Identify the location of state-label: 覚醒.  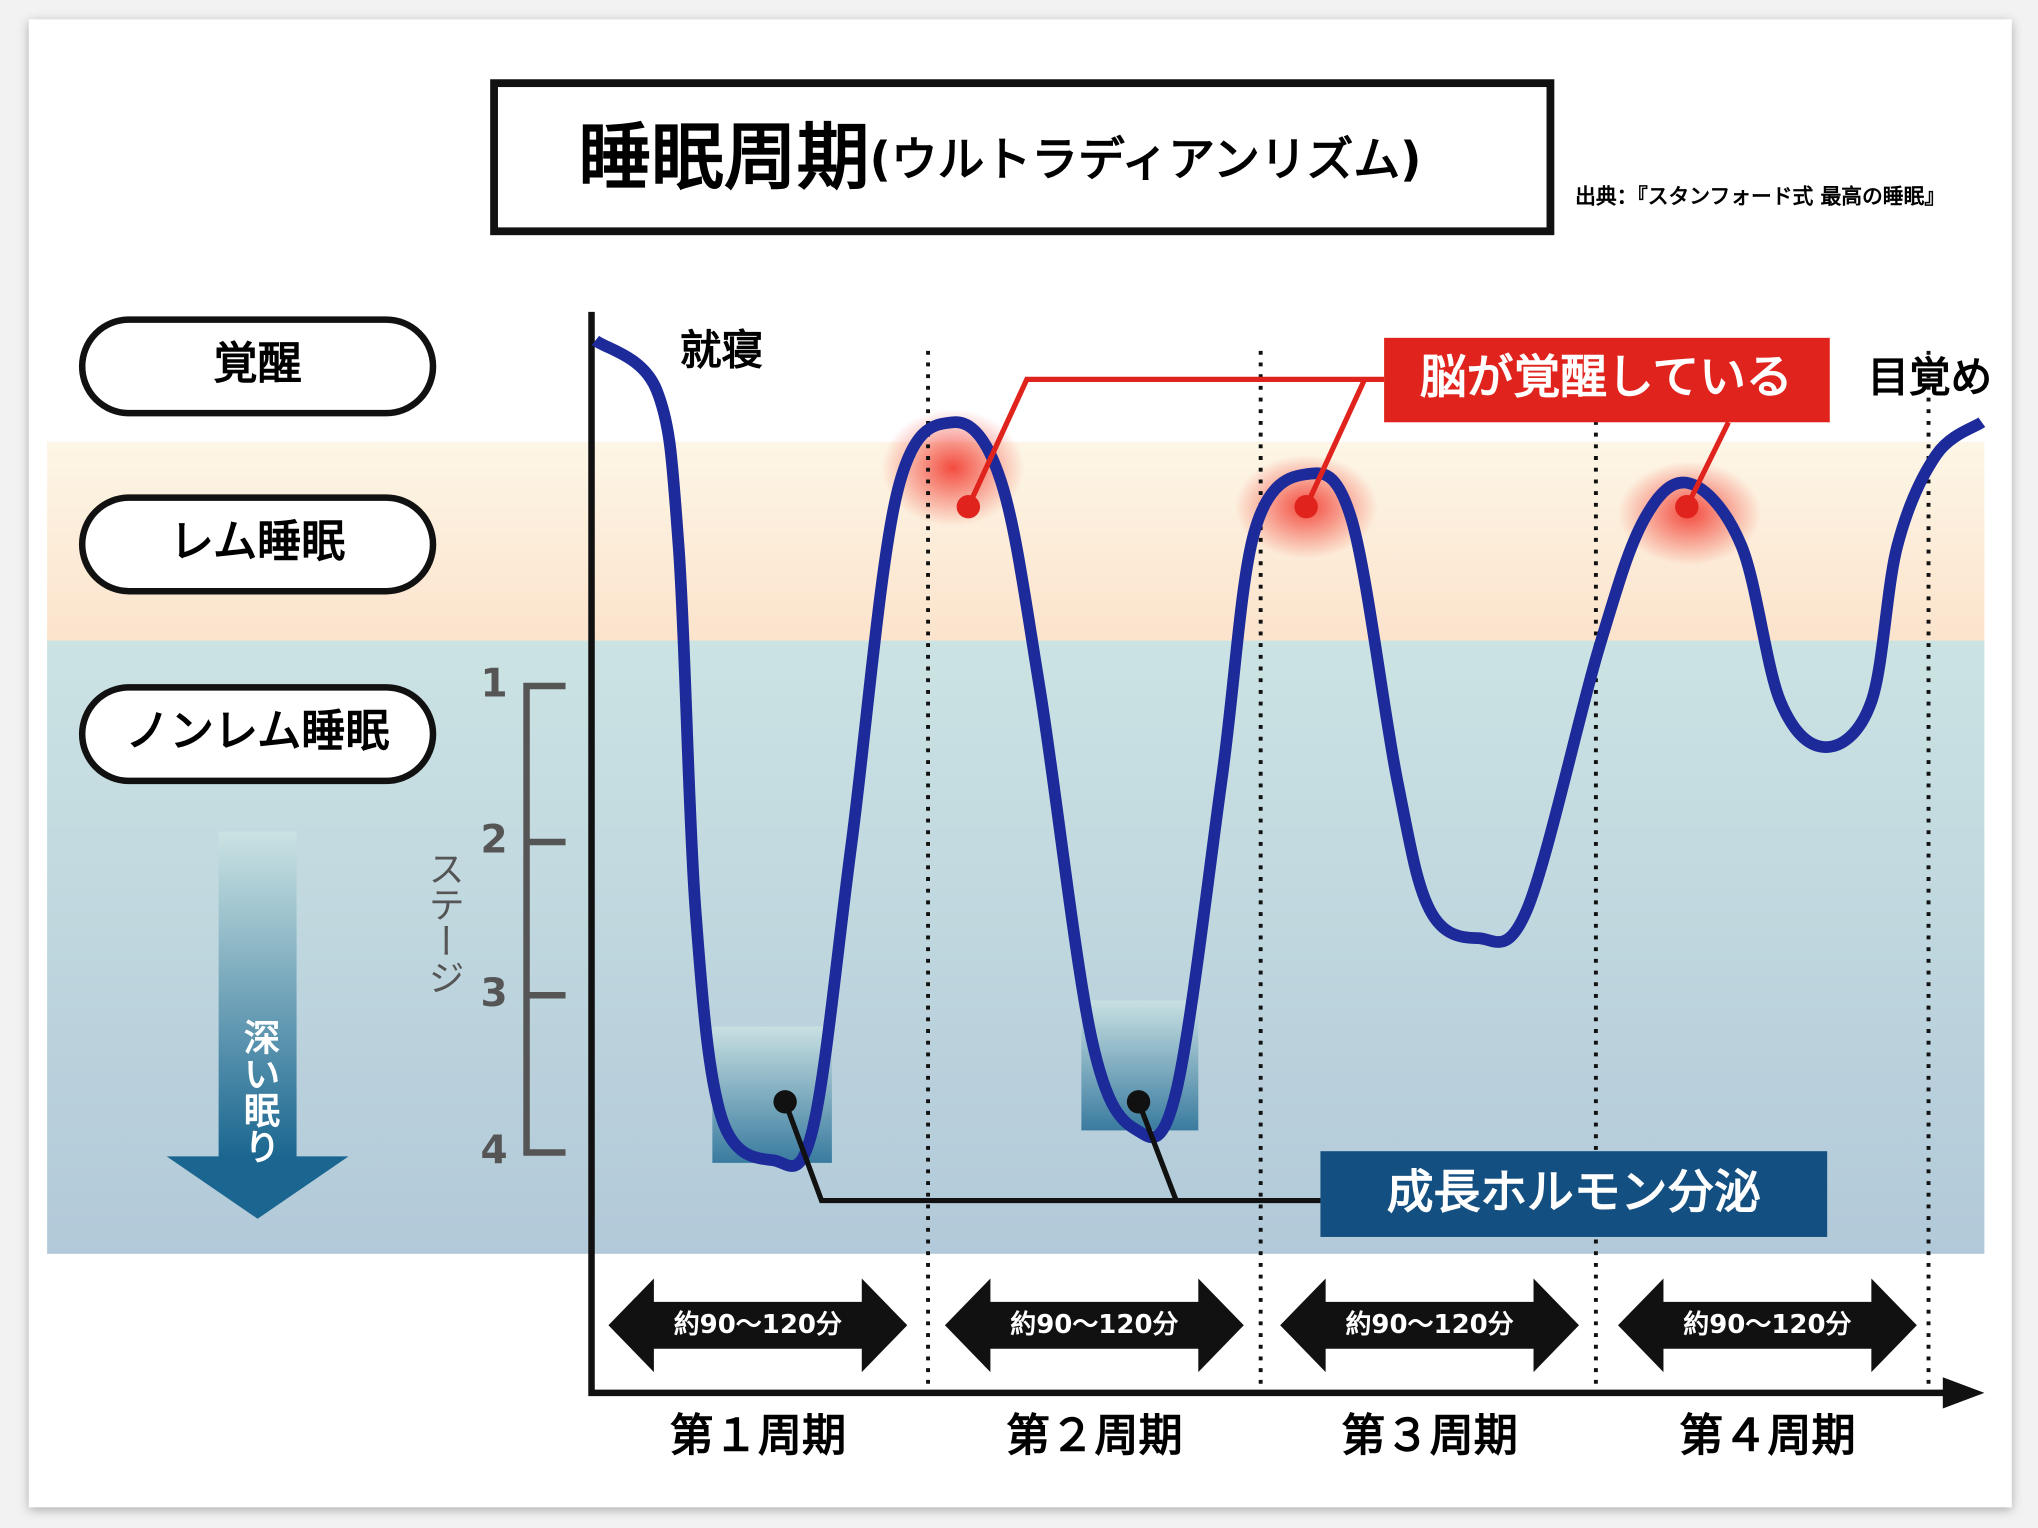
(257, 363).